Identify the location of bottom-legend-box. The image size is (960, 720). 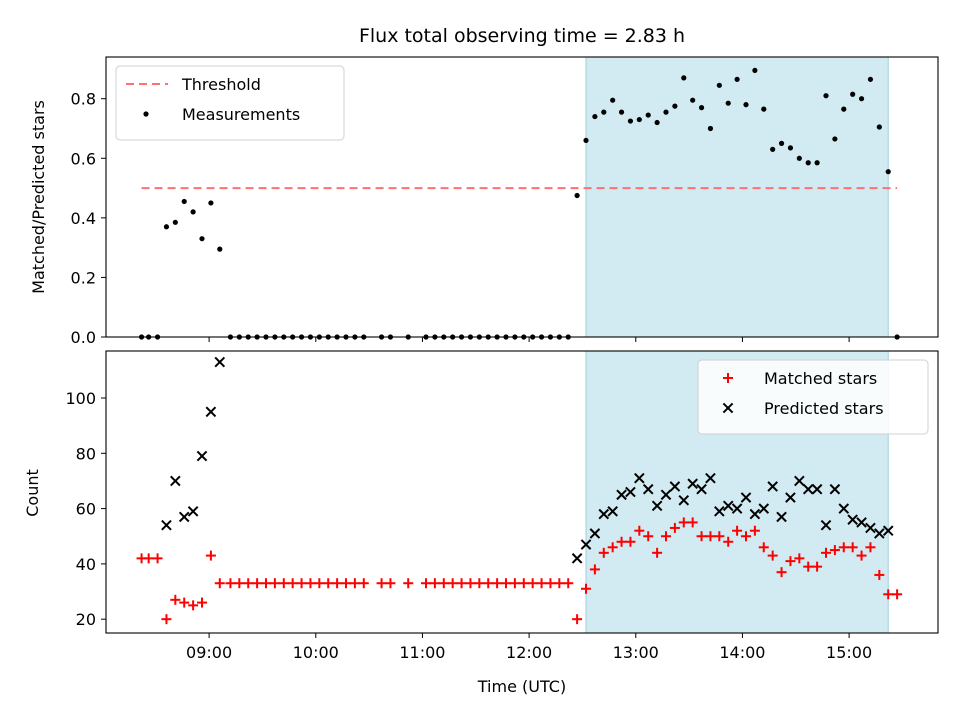
(813, 397).